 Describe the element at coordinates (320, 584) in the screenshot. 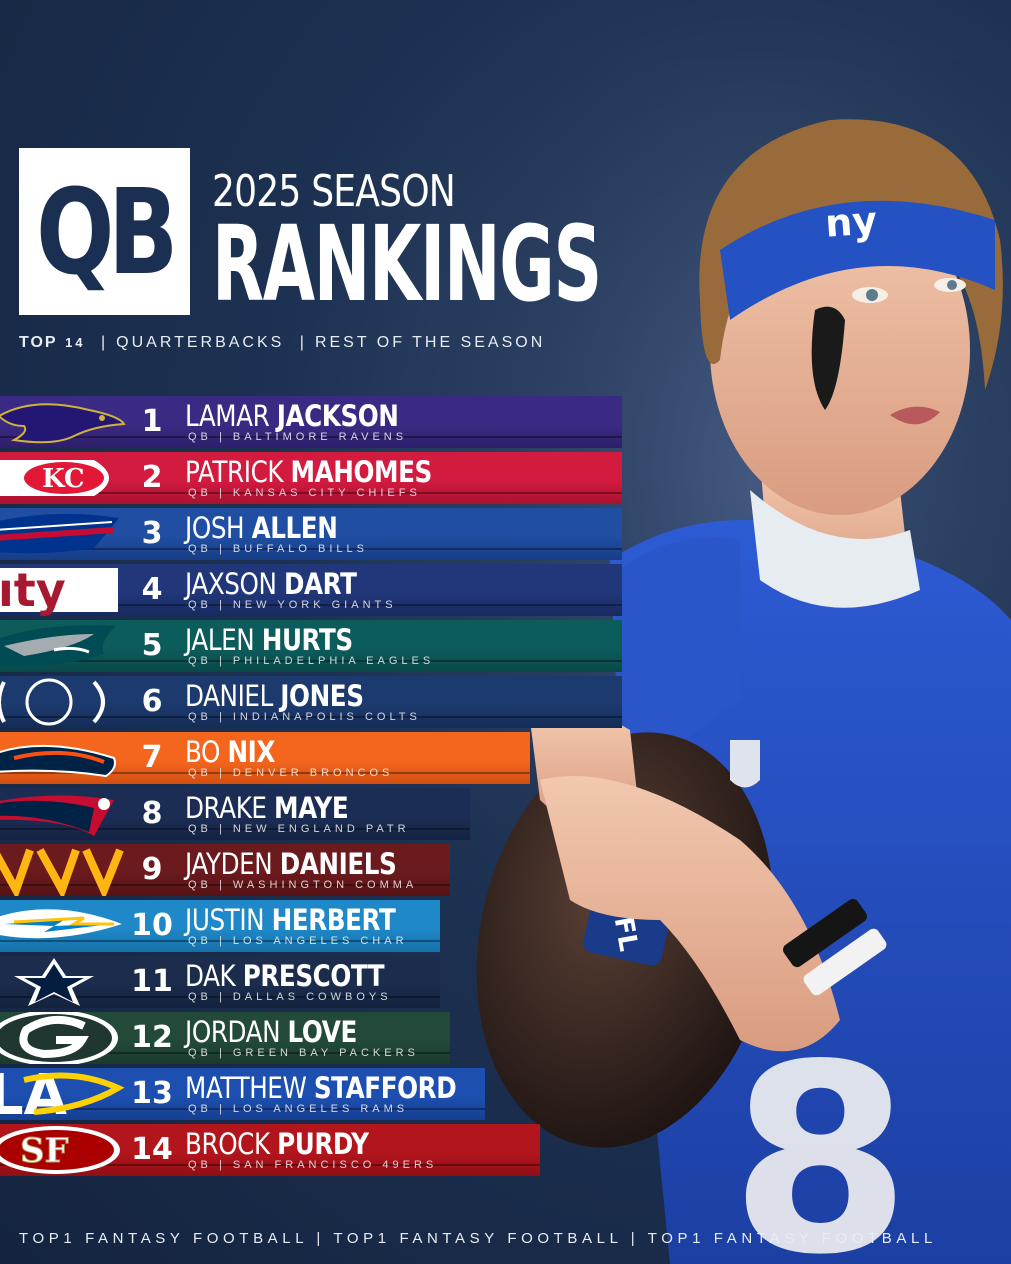

I see `player-last-name: DART` at that location.